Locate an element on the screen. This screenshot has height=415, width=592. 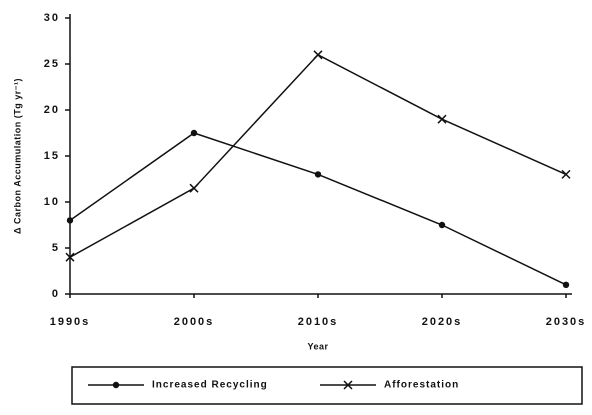
y-tick-label: 5 is located at coordinates (56, 248).